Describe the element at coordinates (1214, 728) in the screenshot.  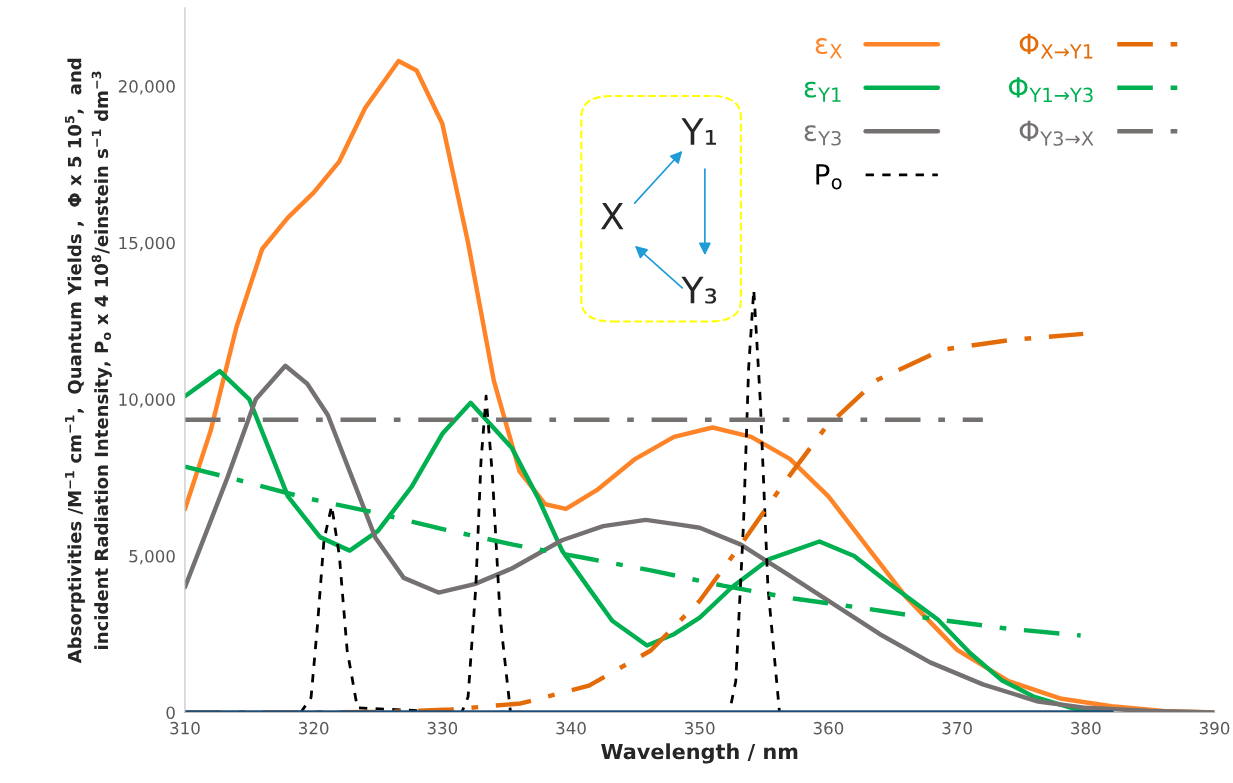
I see `x-tick-label: 390` at that location.